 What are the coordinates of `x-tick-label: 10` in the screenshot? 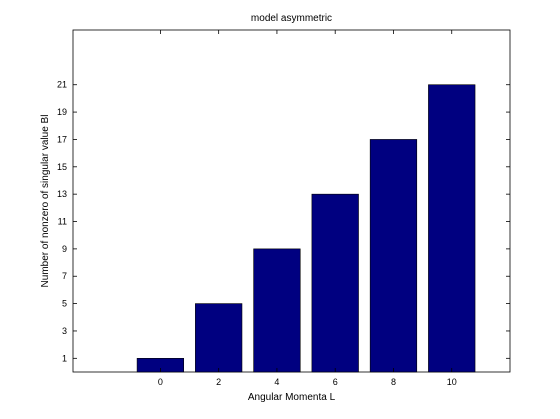 It's located at (452, 382).